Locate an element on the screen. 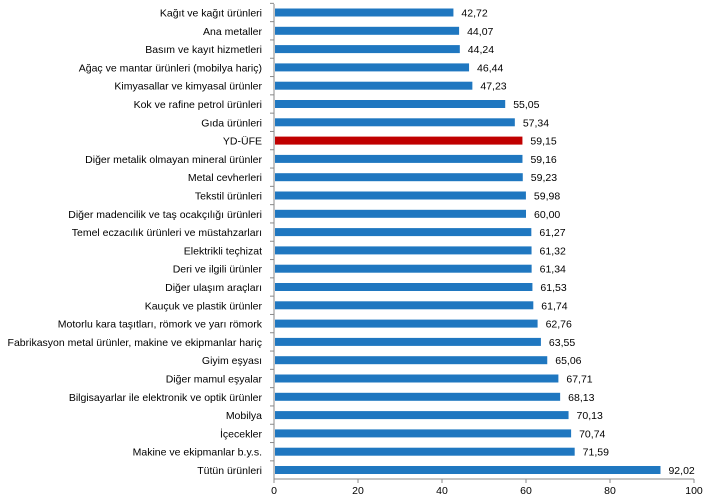 This screenshot has height=504, width=711. category-label: Kağıt ve kağıt ürünleri is located at coordinates (211, 14).